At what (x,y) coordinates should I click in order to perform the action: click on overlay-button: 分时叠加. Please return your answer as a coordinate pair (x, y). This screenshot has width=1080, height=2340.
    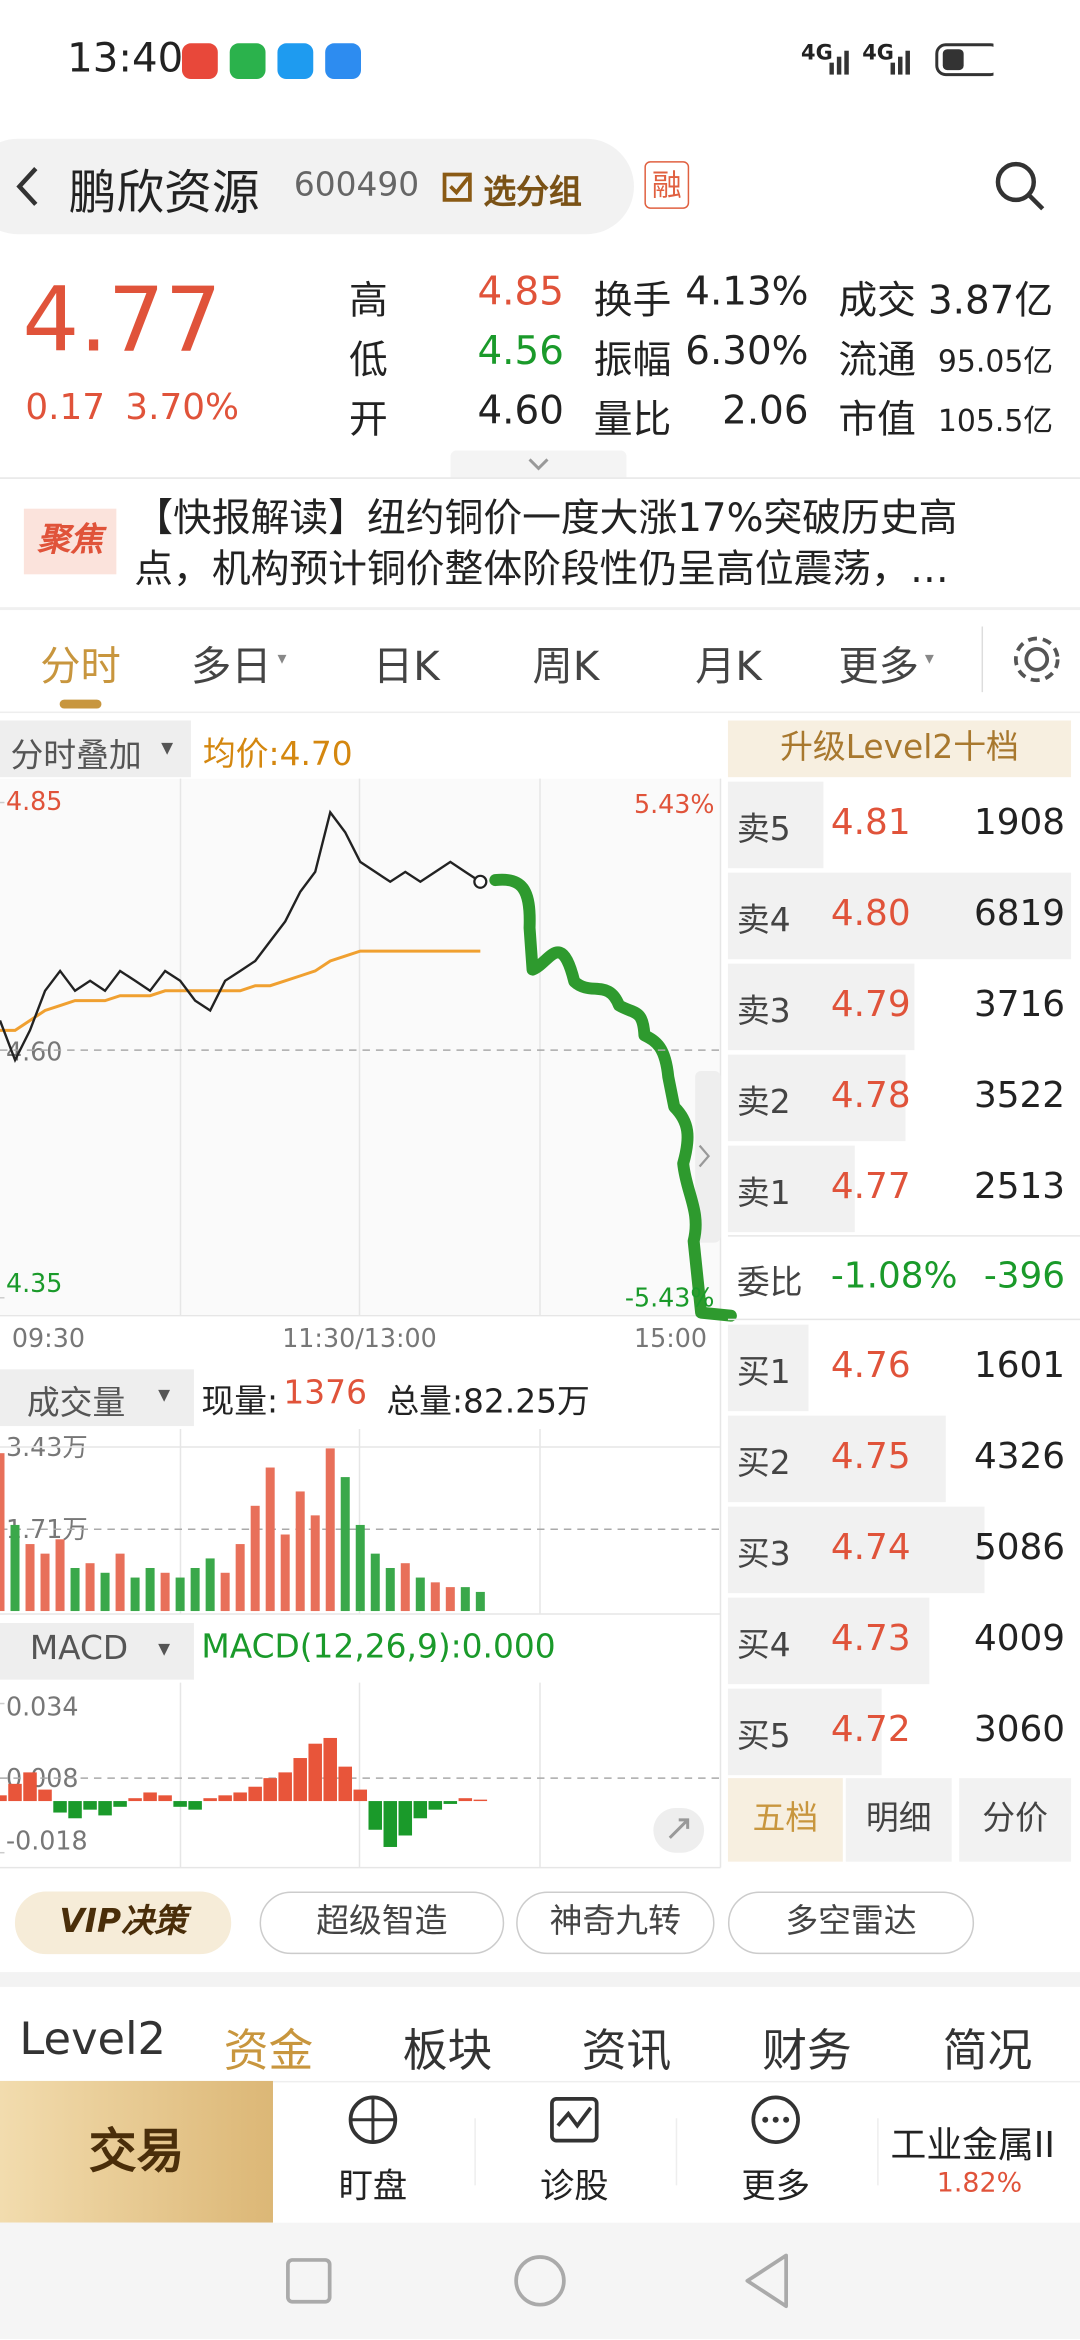
    Looking at the image, I should click on (76, 757).